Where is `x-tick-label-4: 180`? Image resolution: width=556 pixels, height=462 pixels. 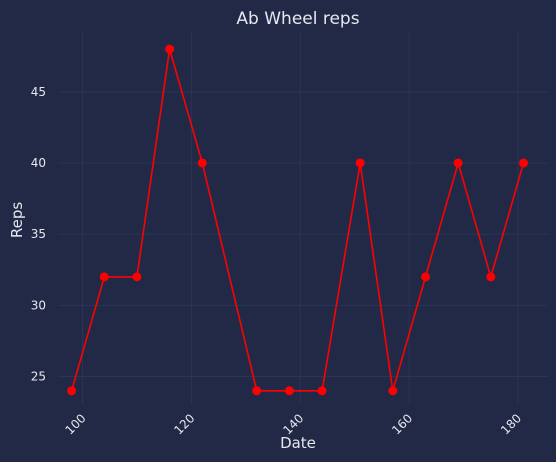 x-tick-label-4: 180 is located at coordinates (511, 424).